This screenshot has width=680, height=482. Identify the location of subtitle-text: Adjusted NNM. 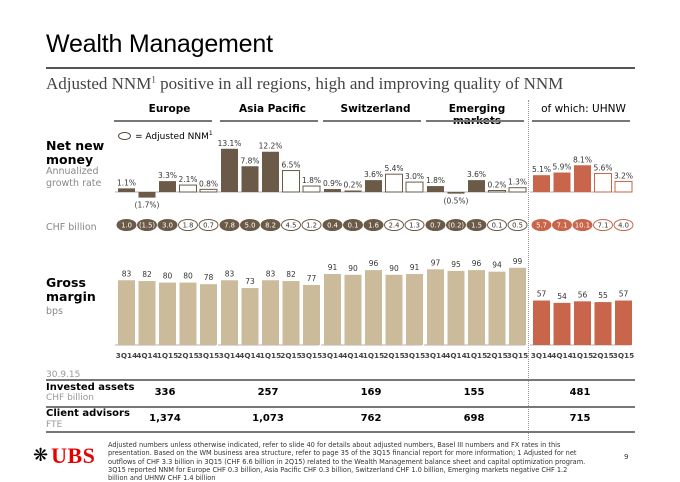
(99, 83).